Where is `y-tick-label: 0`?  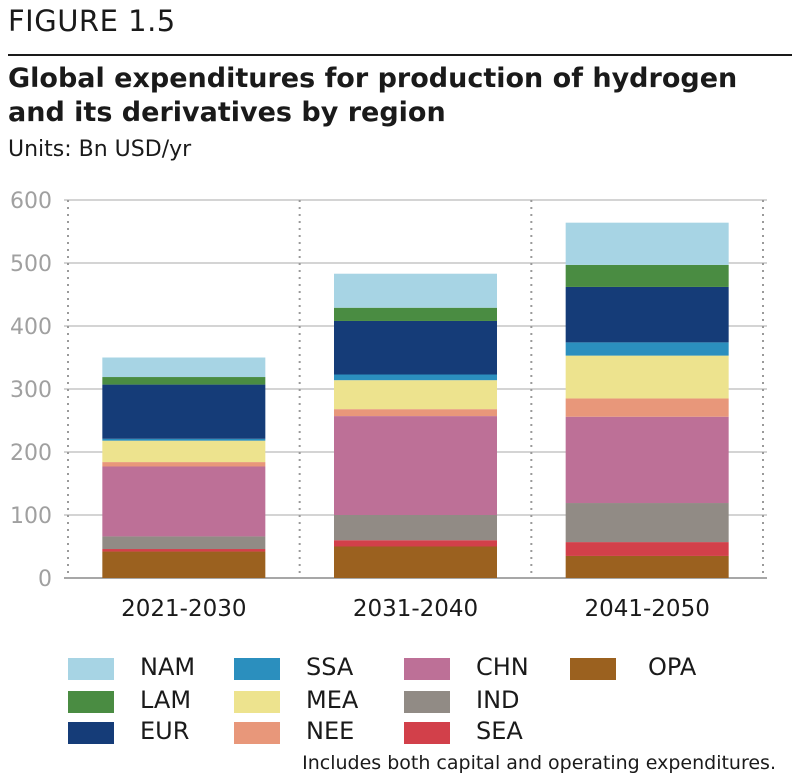 y-tick-label: 0 is located at coordinates (45, 579).